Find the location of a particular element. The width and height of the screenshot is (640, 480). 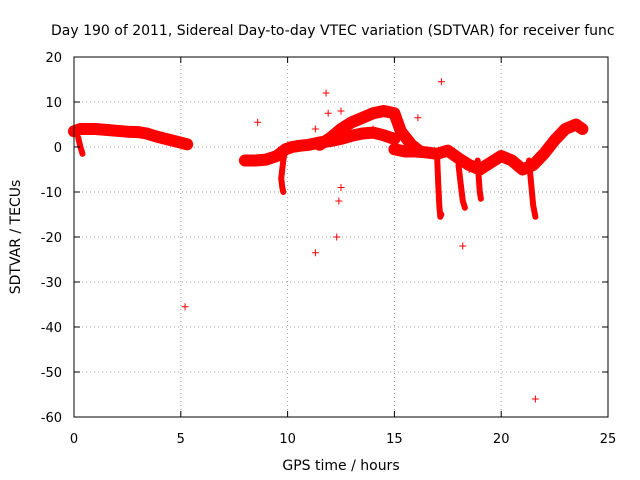

x-tick-label: 15 is located at coordinates (394, 439).